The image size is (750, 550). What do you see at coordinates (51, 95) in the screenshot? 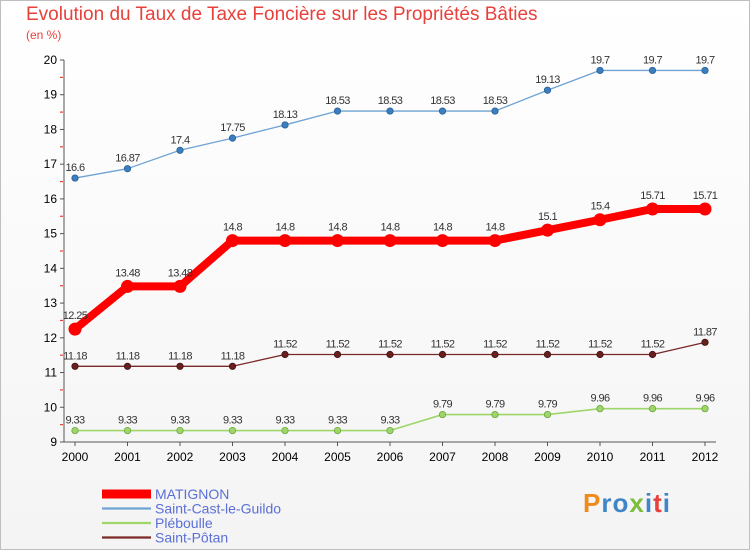
I see `y-tick-label: 19` at bounding box center [51, 95].